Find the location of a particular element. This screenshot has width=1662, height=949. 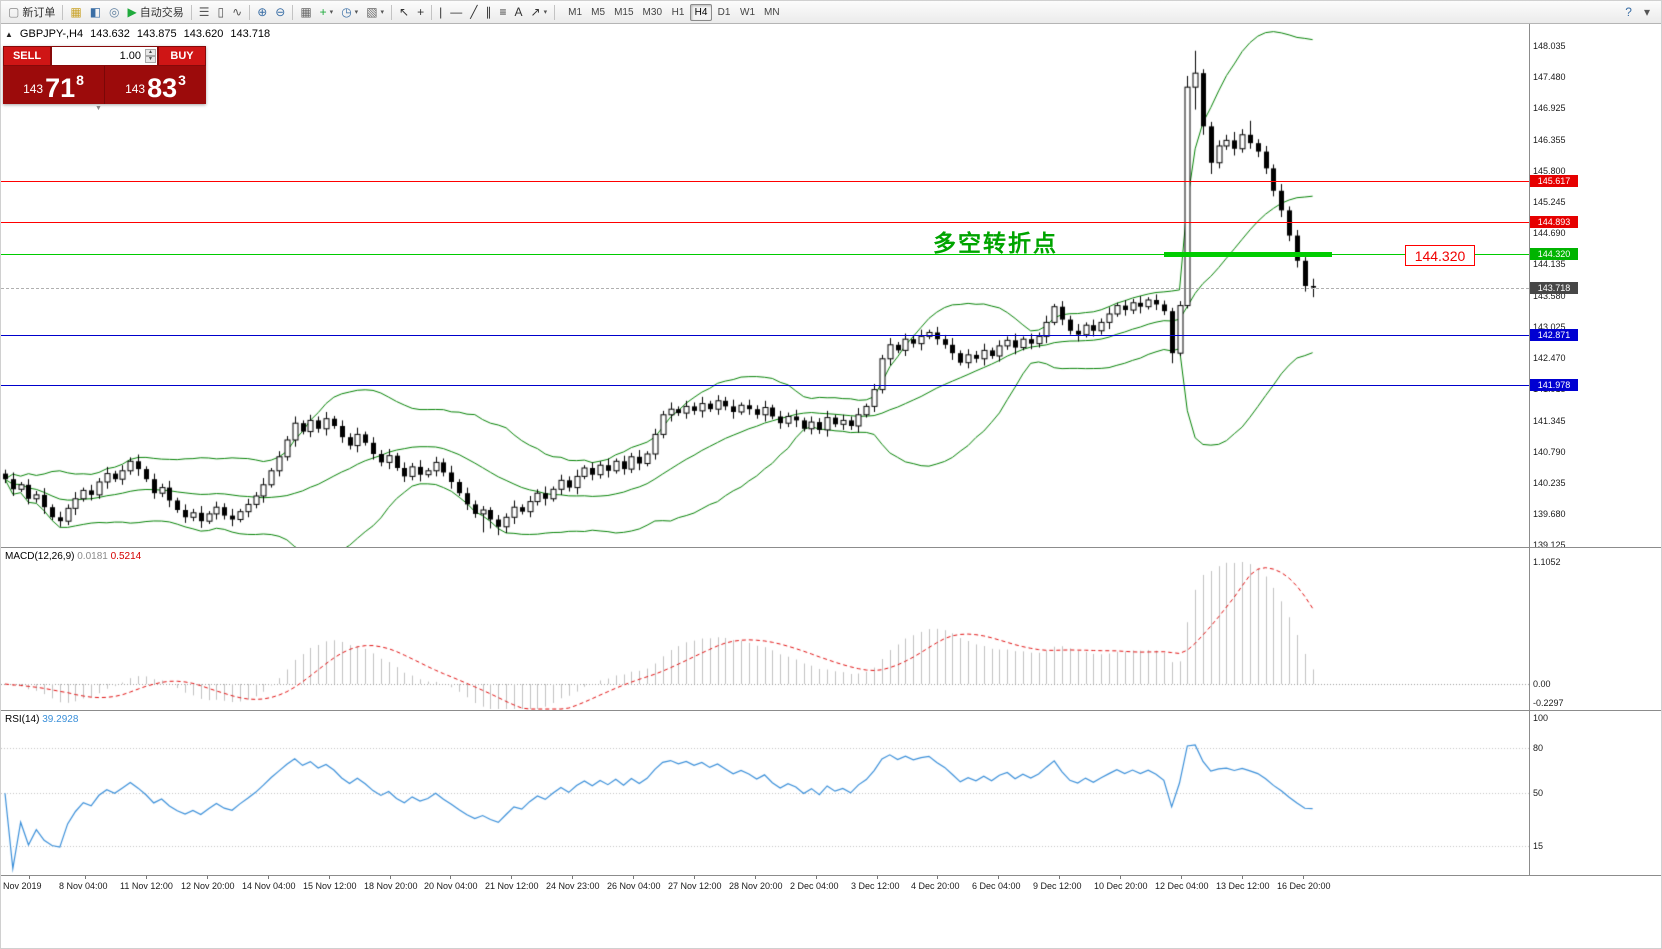

volume-value: 1.00 is located at coordinates (130, 56).